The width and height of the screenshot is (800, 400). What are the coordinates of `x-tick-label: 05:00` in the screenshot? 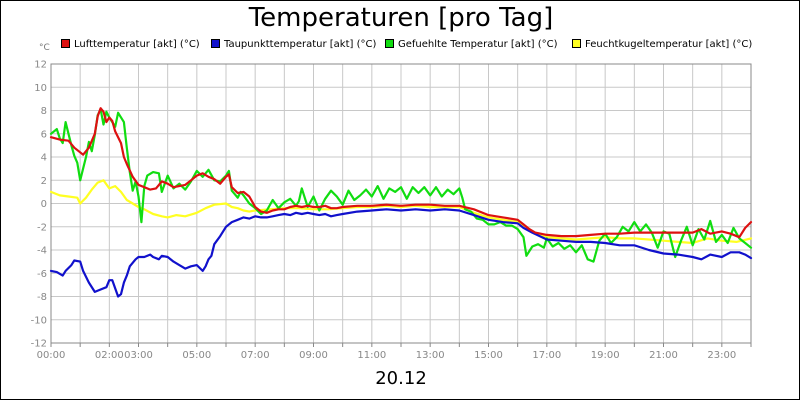 It's located at (196, 355).